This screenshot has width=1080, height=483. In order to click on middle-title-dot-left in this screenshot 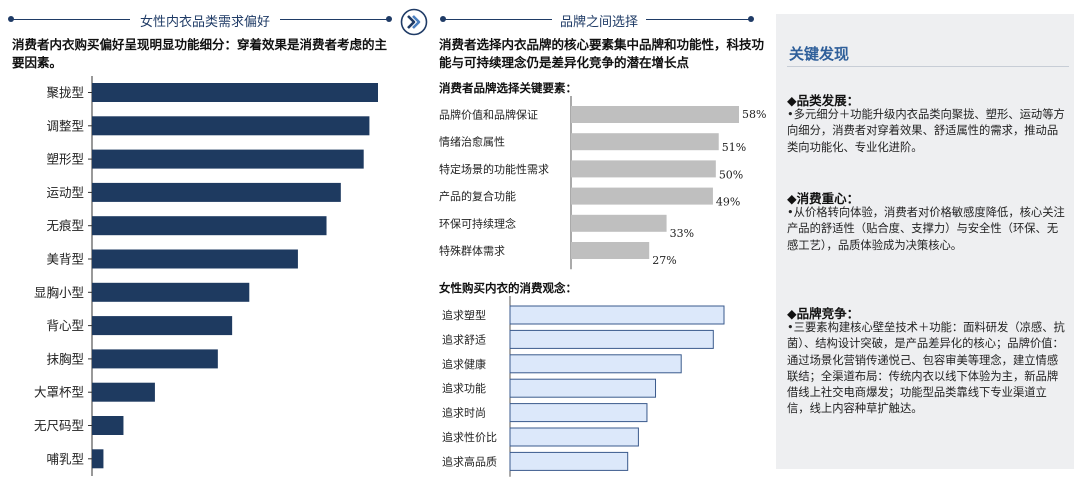, I will do `click(443, 19)`.